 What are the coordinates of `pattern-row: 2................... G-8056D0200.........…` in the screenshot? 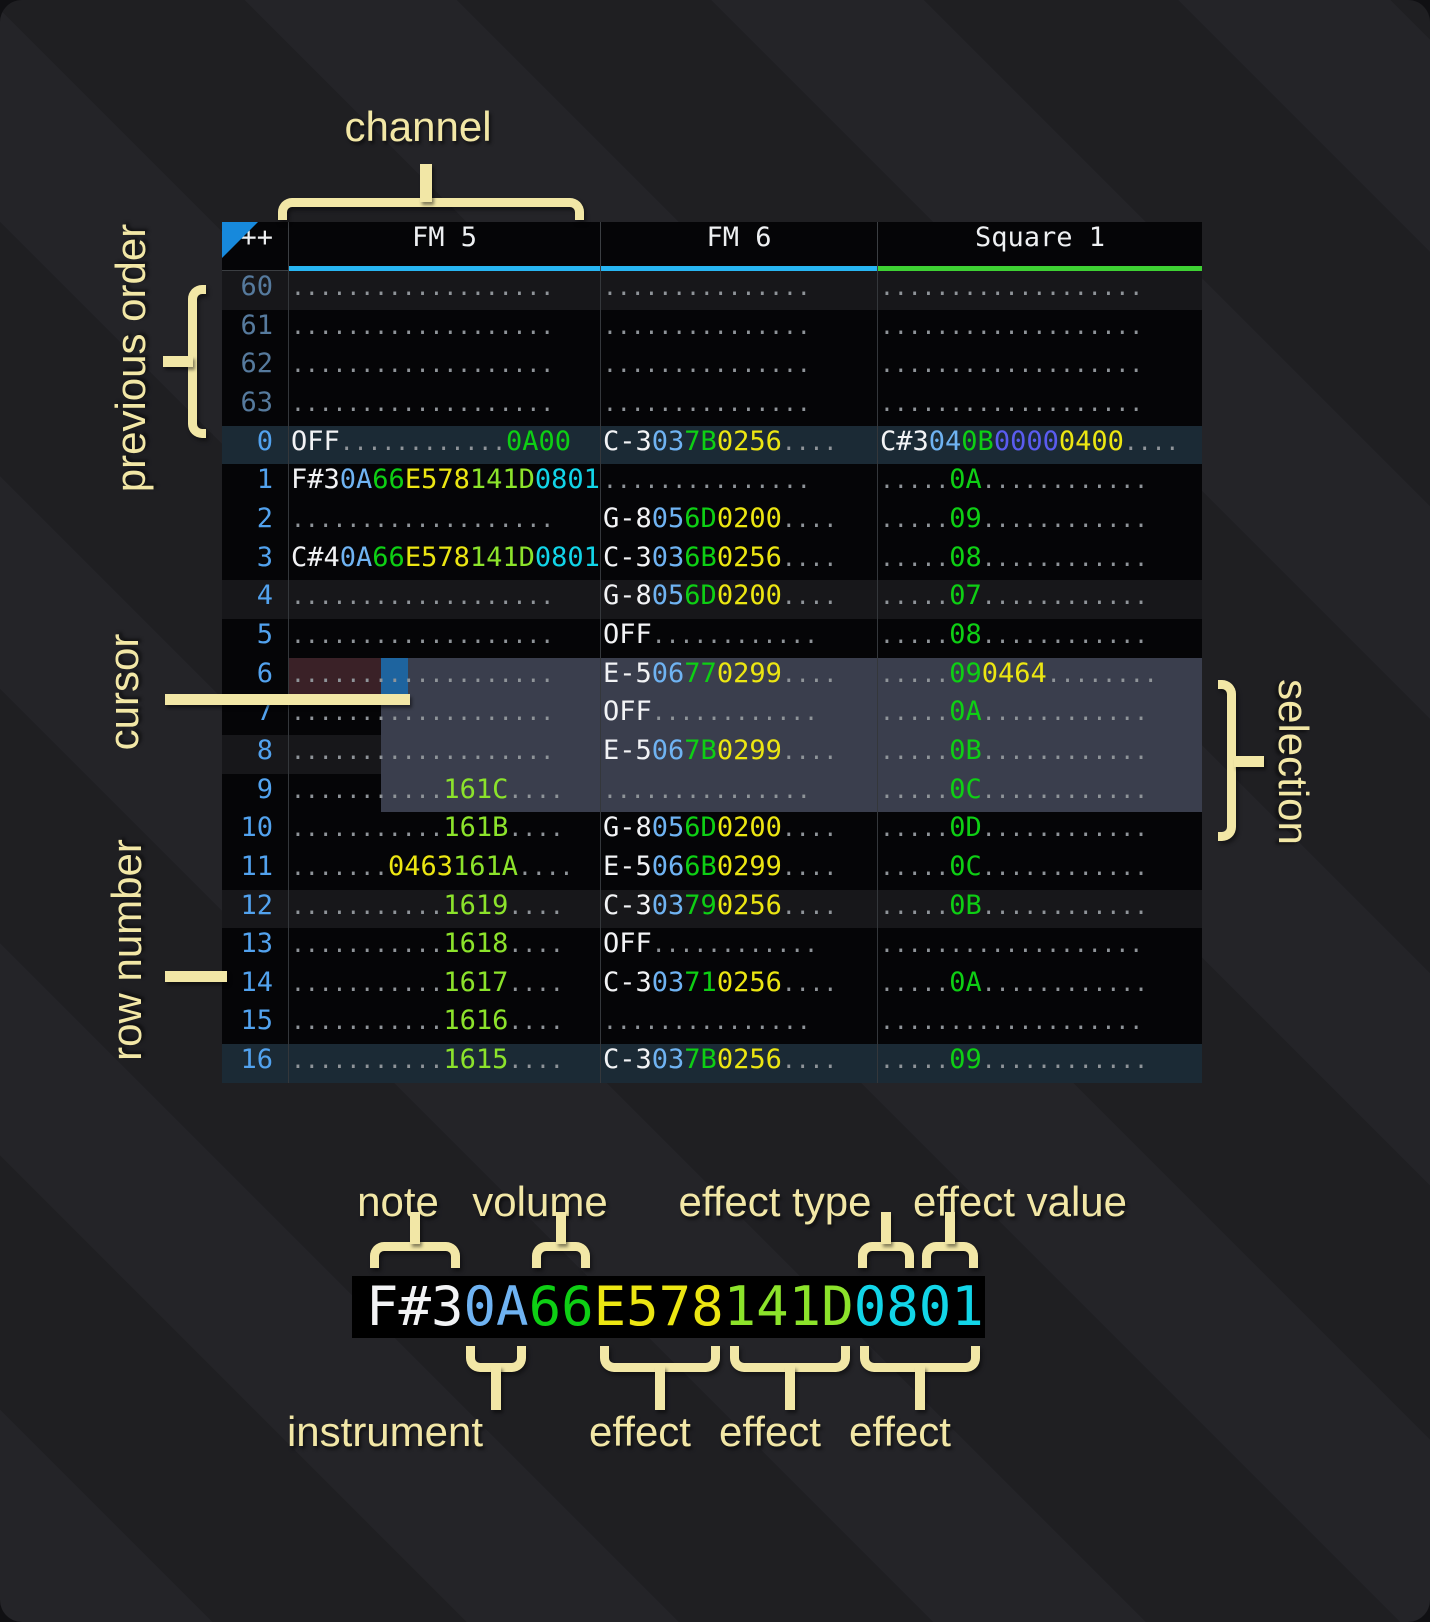 It's located at (712, 522).